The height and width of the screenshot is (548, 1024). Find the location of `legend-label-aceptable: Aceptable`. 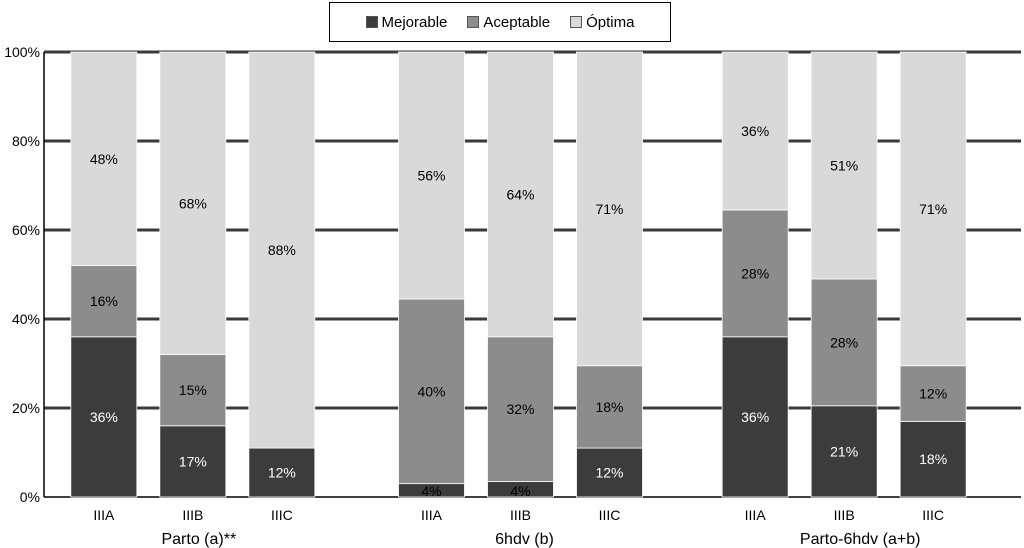

legend-label-aceptable: Aceptable is located at coordinates (517, 22).